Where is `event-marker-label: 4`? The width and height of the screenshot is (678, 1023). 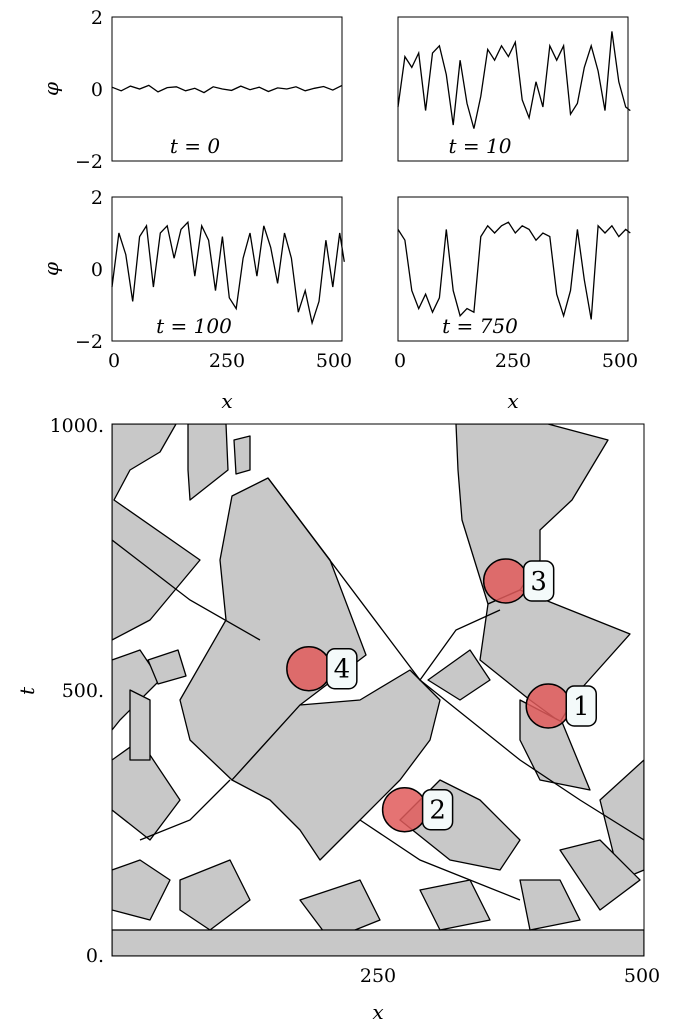 event-marker-label: 4 is located at coordinates (342, 670).